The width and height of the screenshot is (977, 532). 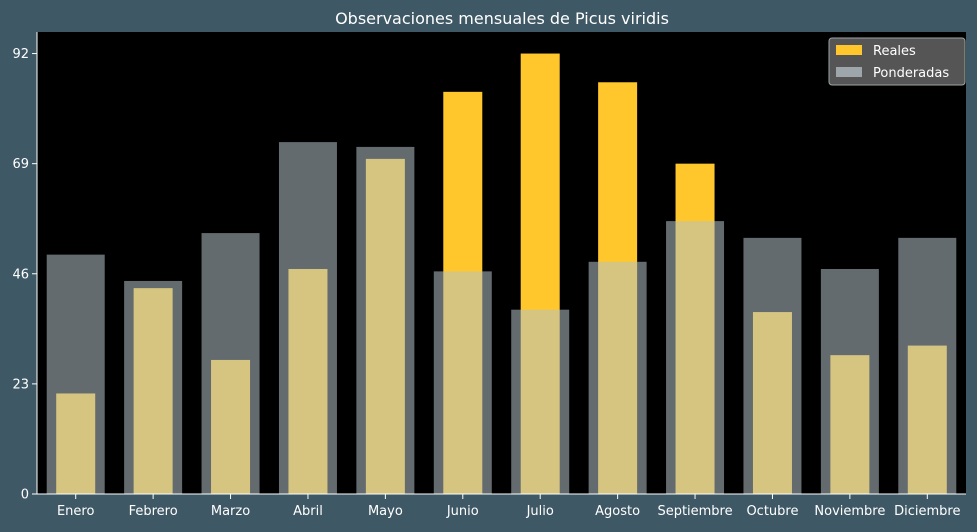 What do you see at coordinates (911, 73) in the screenshot?
I see `legend-label-ponderadas: Ponderadas` at bounding box center [911, 73].